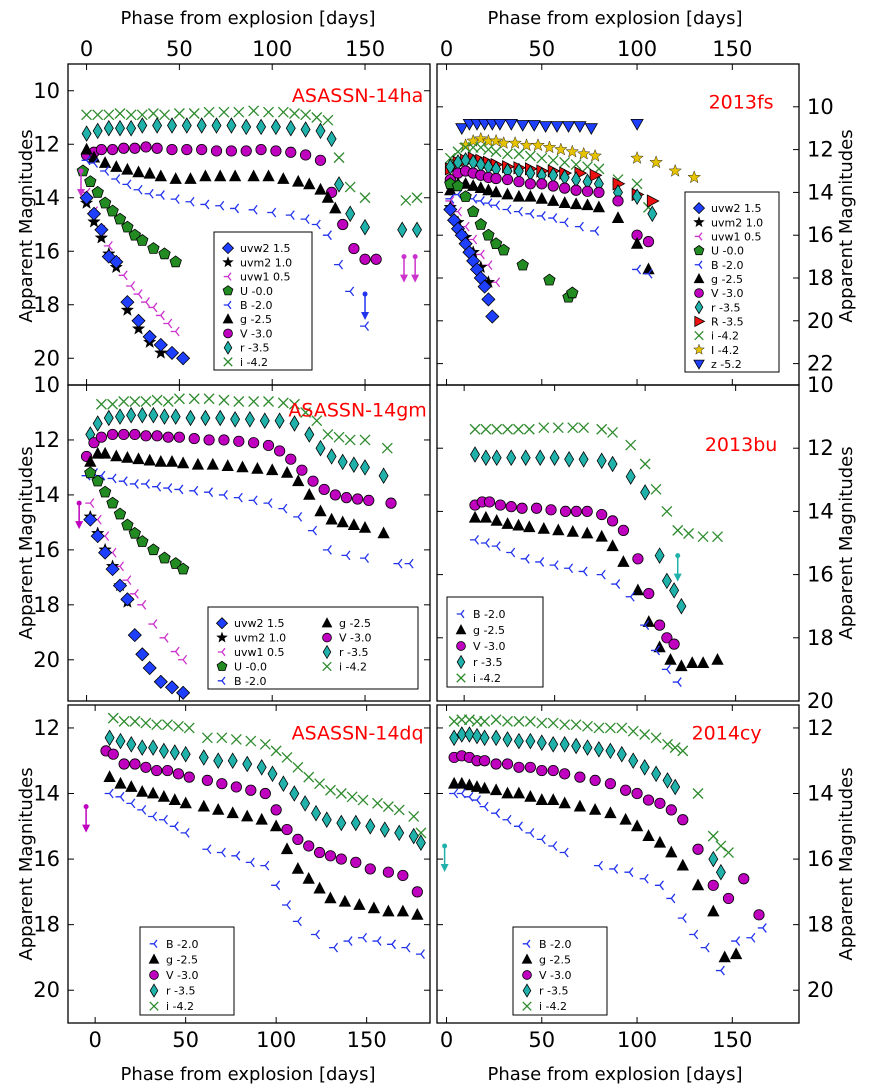 The image size is (872, 1090). I want to click on point-uvm2, so click(127, 309).